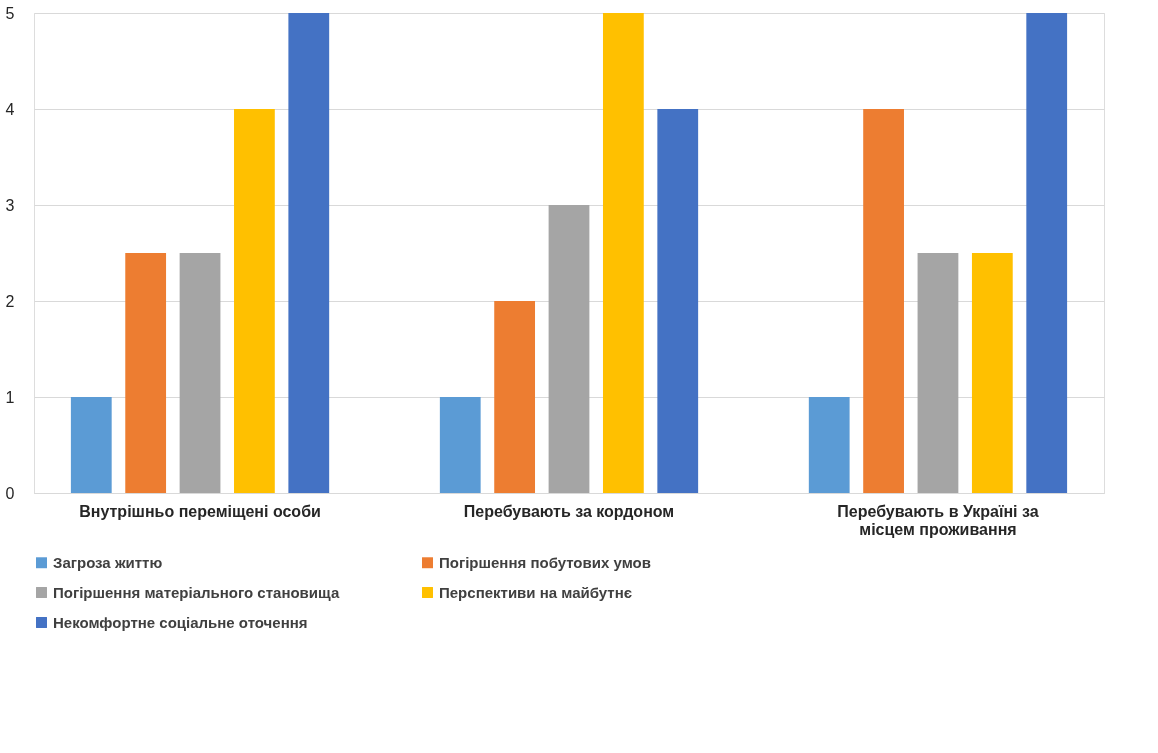 This screenshot has width=1158, height=753. I want to click on x-tick-label: Перебувають за кордоном, so click(569, 511).